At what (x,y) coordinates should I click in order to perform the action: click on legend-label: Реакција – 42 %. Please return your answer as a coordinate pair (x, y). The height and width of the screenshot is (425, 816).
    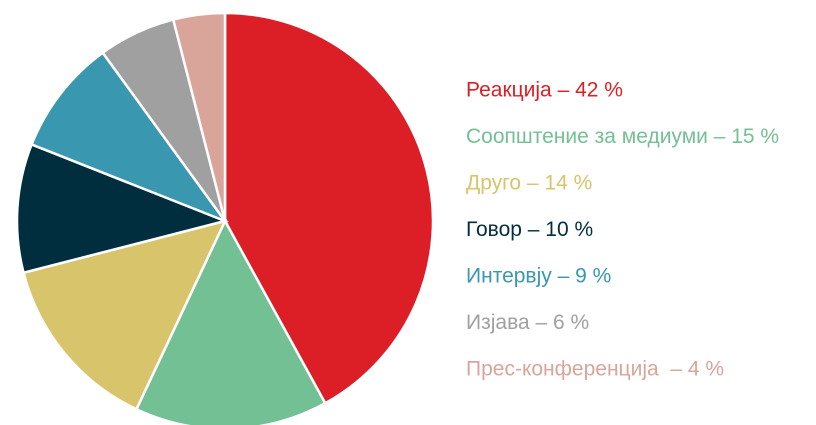
    Looking at the image, I should click on (544, 90).